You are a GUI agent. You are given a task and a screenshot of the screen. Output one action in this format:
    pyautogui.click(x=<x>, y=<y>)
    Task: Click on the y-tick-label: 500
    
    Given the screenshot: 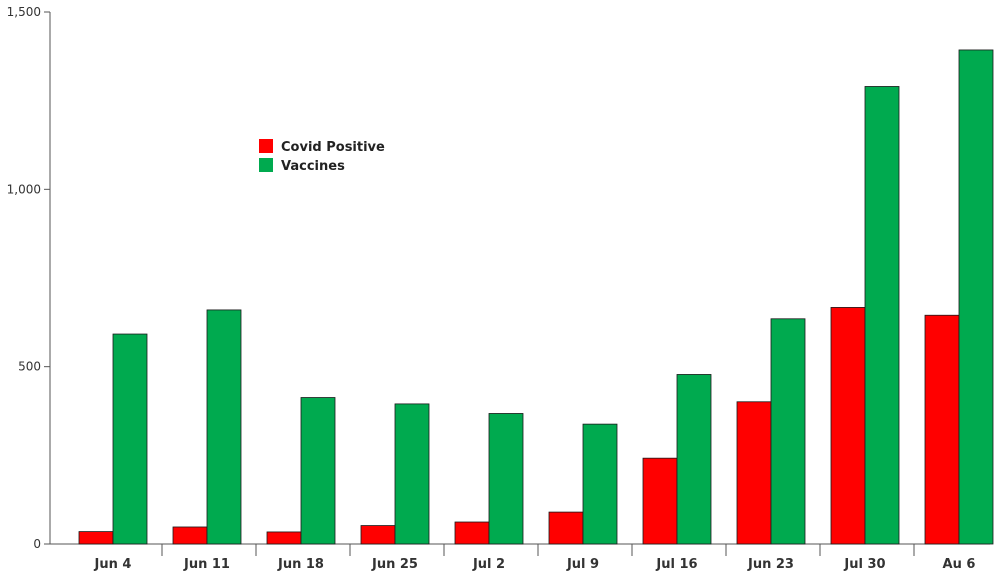 What is the action you would take?
    pyautogui.click(x=29, y=367)
    